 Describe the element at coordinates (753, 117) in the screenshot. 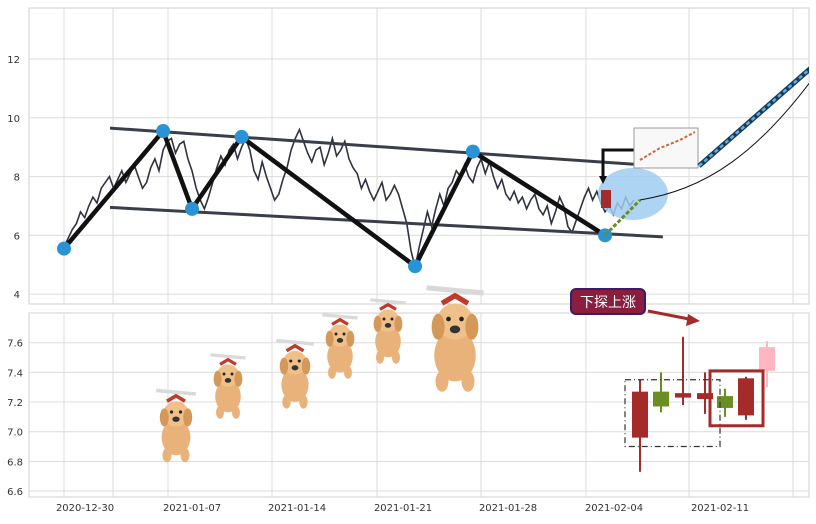

I see `projection-target-line` at that location.